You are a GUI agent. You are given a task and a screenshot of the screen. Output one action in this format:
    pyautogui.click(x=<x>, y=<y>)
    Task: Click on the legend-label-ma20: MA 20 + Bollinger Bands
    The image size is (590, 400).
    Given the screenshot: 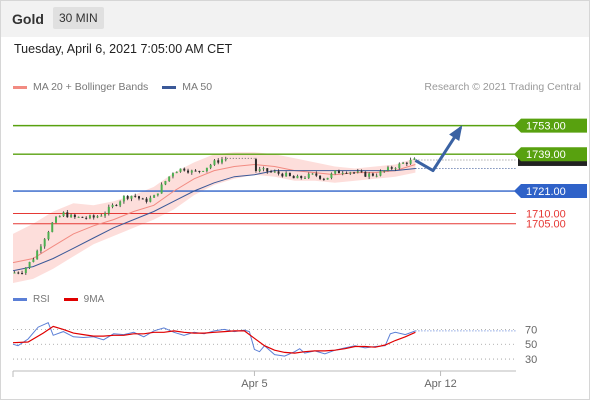 What is the action you would take?
    pyautogui.click(x=91, y=87)
    